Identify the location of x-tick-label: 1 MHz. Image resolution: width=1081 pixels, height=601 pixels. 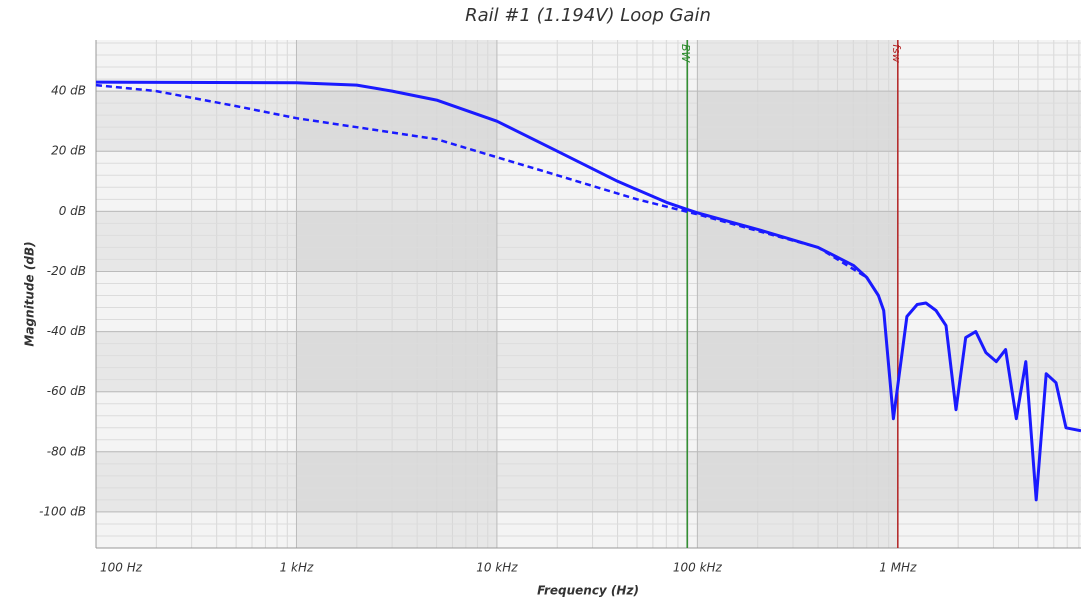
(898, 568).